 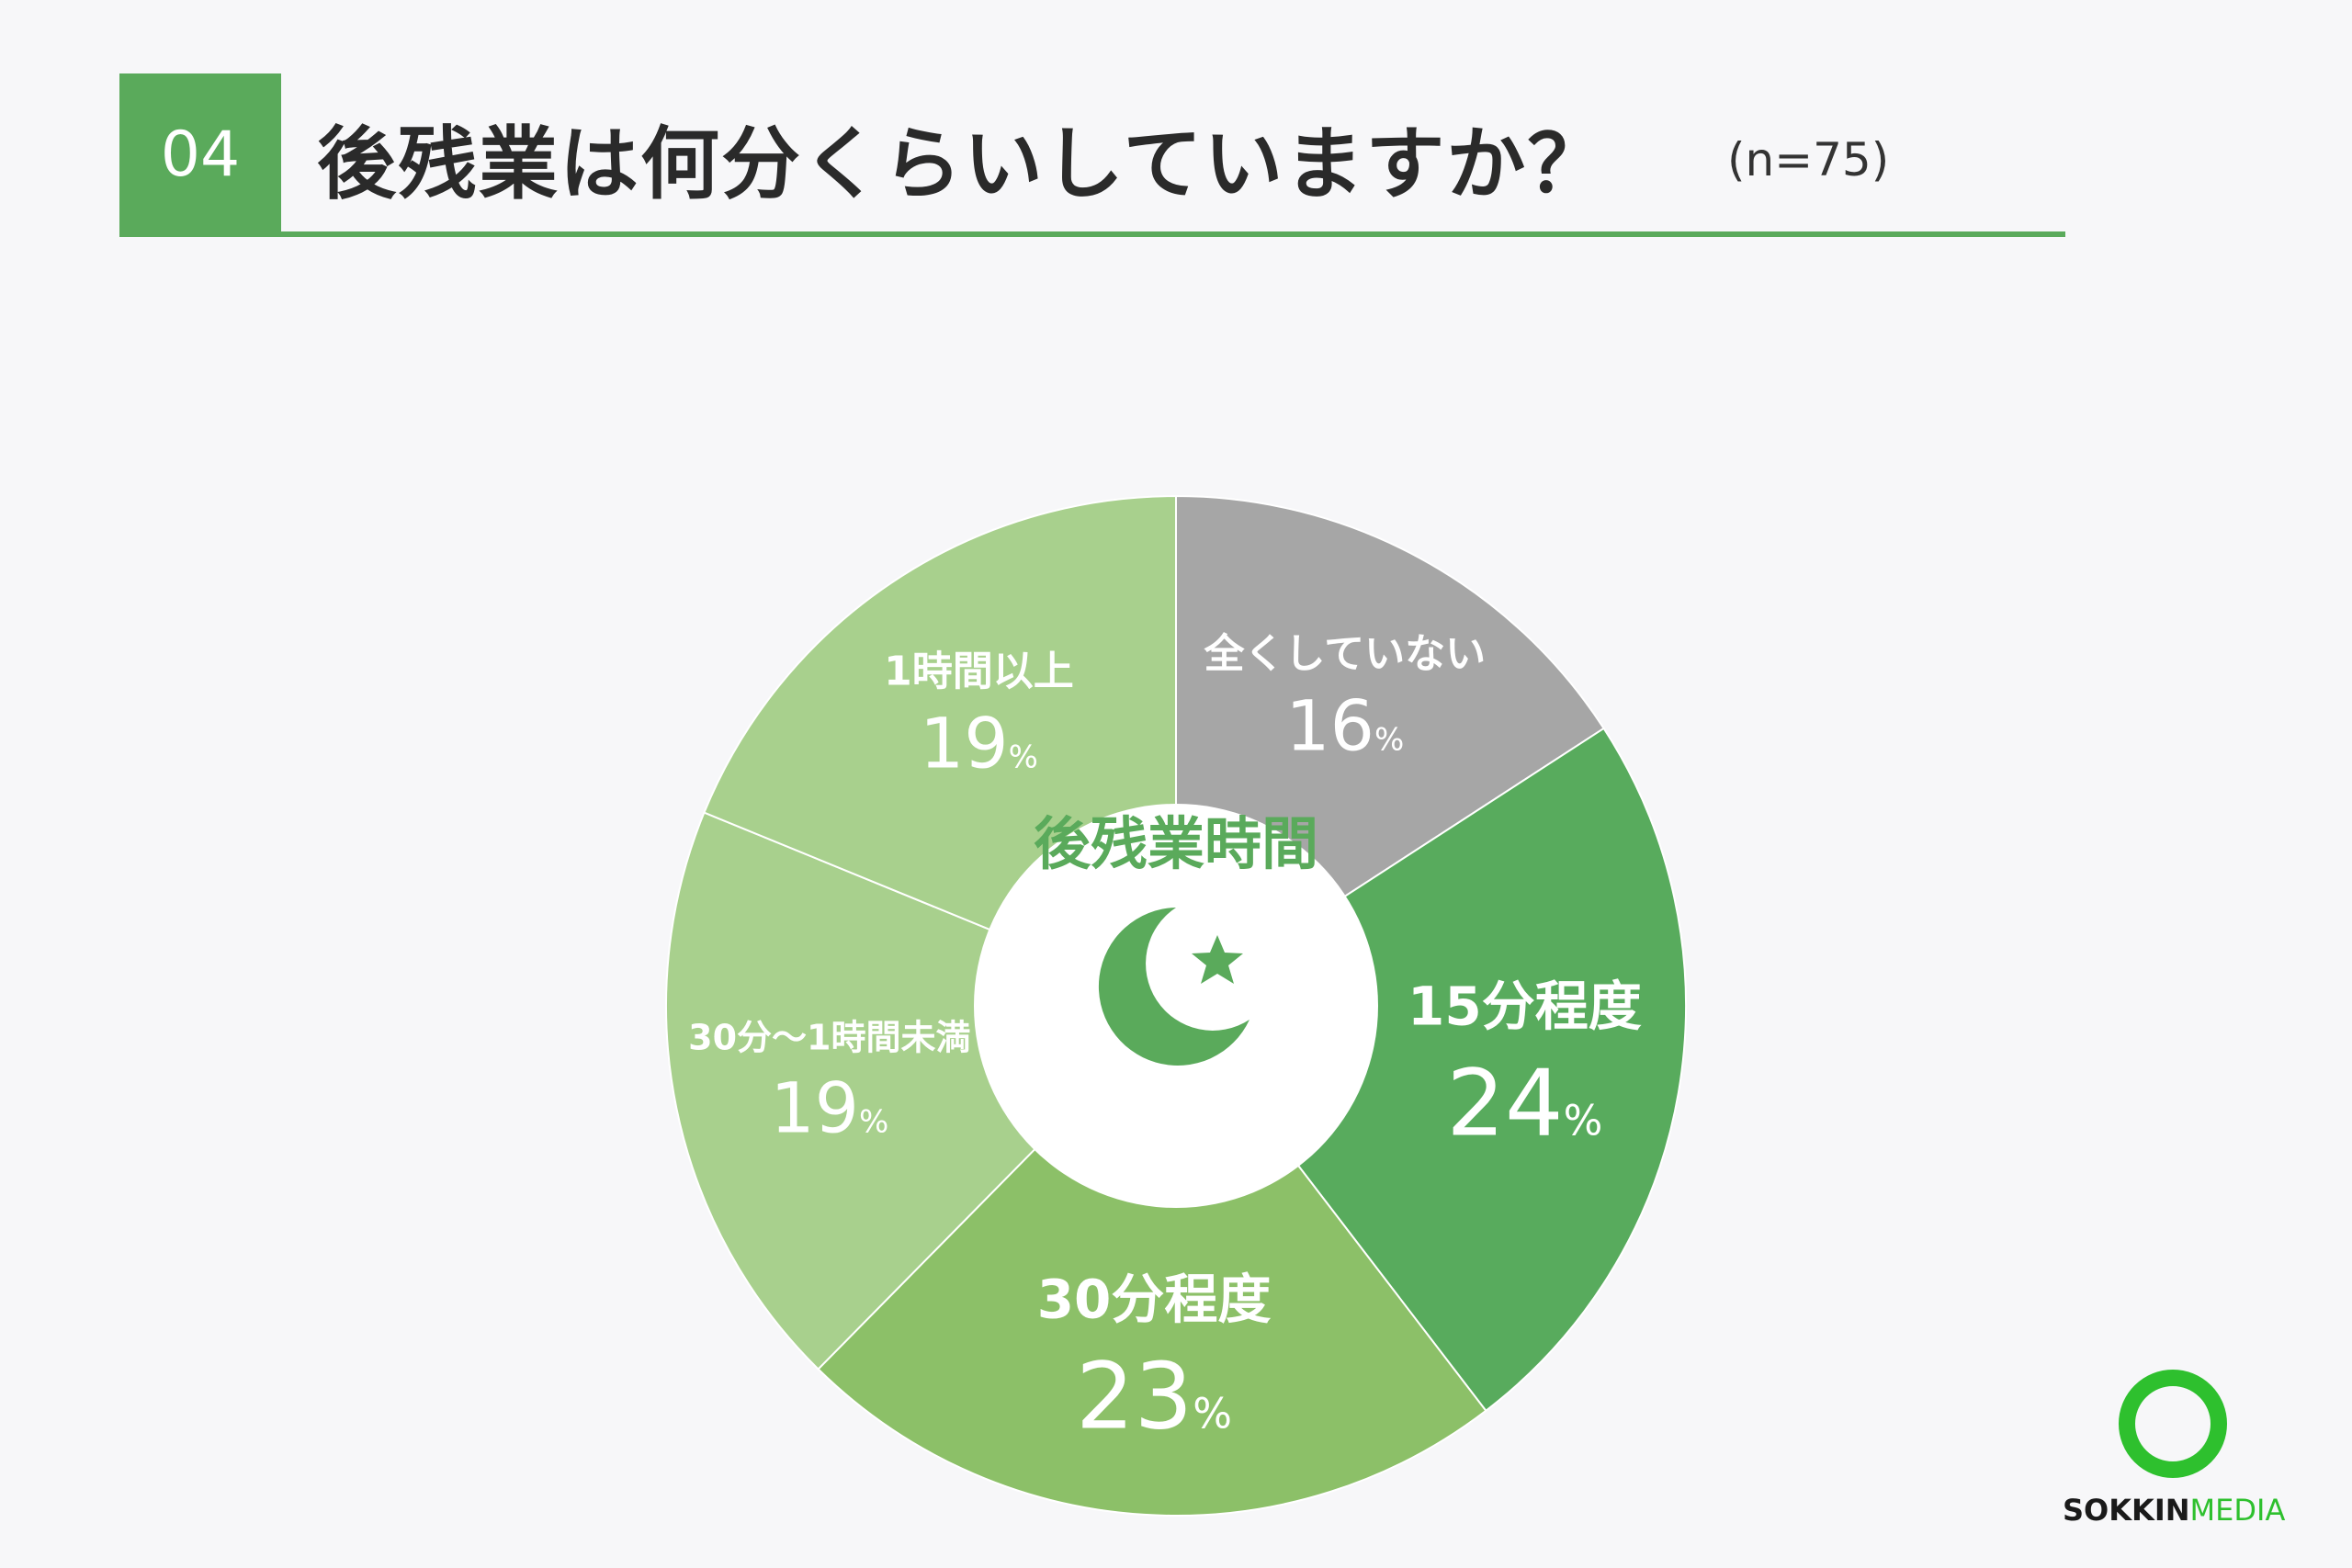 What do you see at coordinates (1154, 1299) in the screenshot?
I see `slice-label: 30分程度` at bounding box center [1154, 1299].